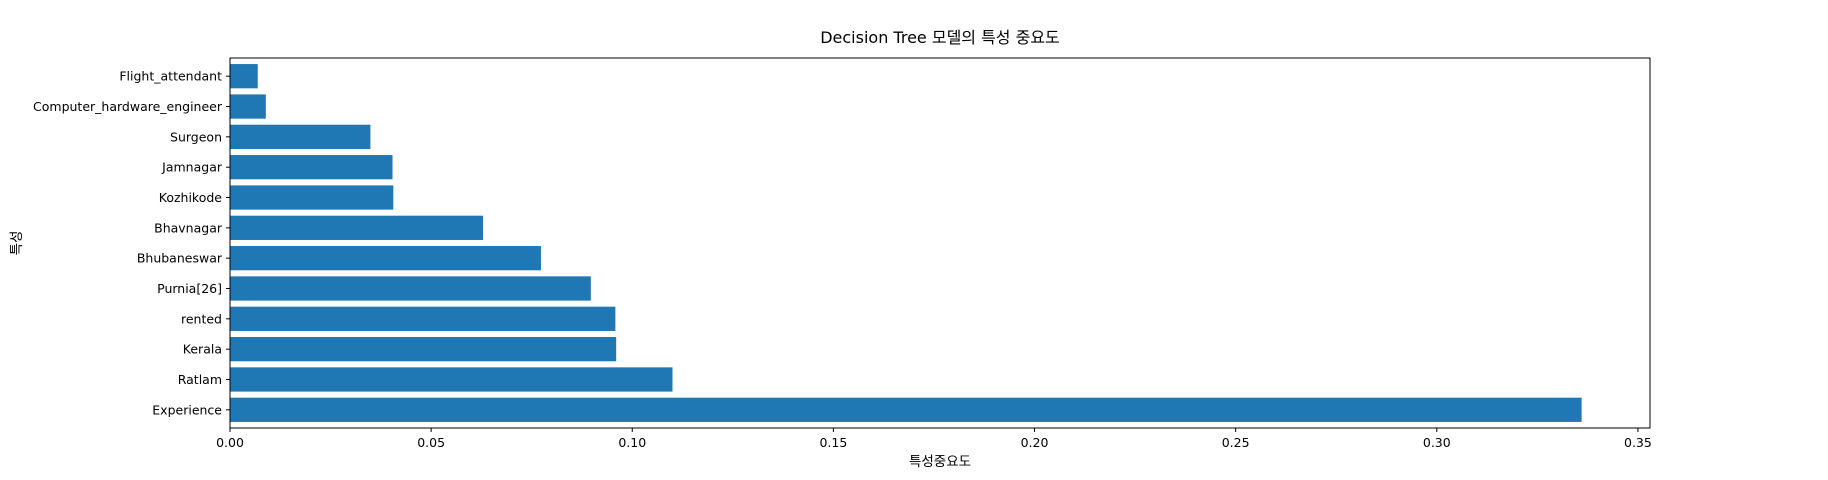 The width and height of the screenshot is (1828, 480). Describe the element at coordinates (940, 37) in the screenshot. I see `chart-title: Decision Tree 모델의 특성 중요도` at that location.